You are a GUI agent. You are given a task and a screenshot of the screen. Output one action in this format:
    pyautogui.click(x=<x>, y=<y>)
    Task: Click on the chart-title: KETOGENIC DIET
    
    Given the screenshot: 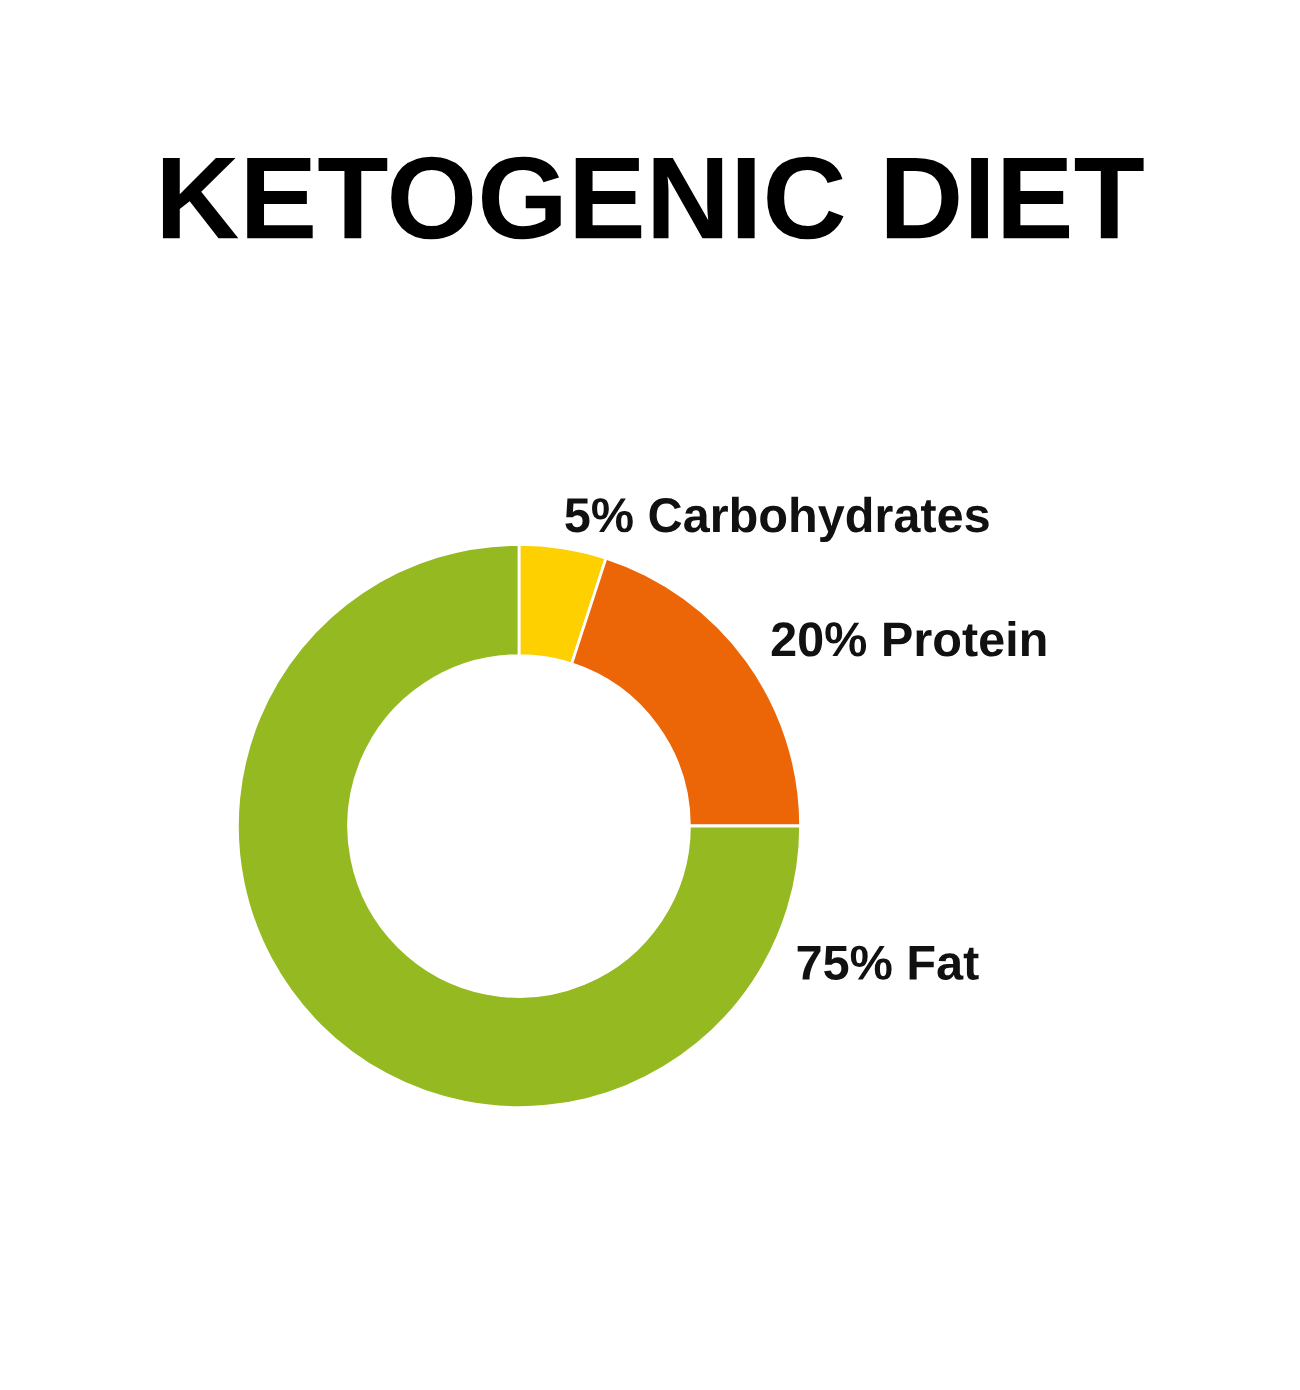 What is the action you would take?
    pyautogui.click(x=653, y=198)
    